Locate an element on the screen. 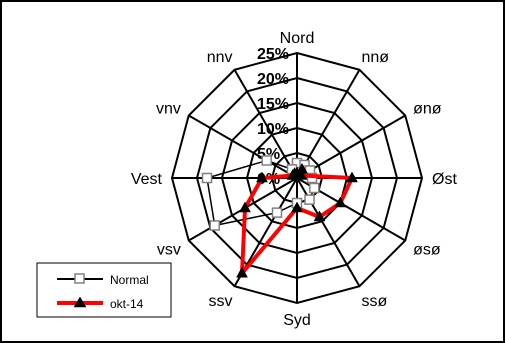  direction-label: Vest is located at coordinates (147, 179).